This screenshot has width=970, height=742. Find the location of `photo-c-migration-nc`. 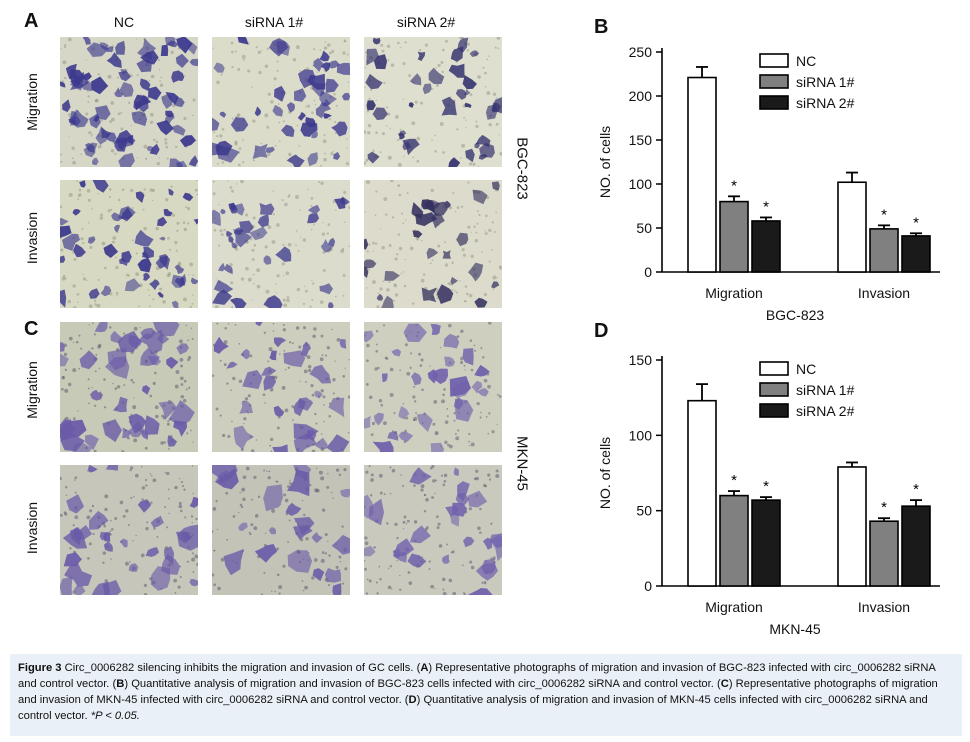

photo-c-migration-nc is located at coordinates (129, 387).